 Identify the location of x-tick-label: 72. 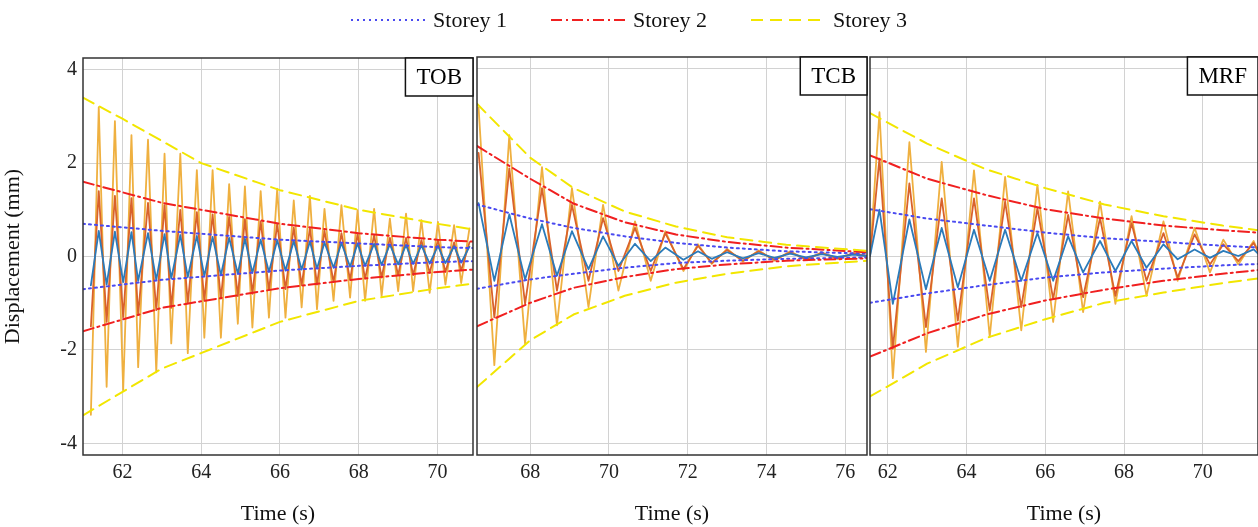
(687, 471).